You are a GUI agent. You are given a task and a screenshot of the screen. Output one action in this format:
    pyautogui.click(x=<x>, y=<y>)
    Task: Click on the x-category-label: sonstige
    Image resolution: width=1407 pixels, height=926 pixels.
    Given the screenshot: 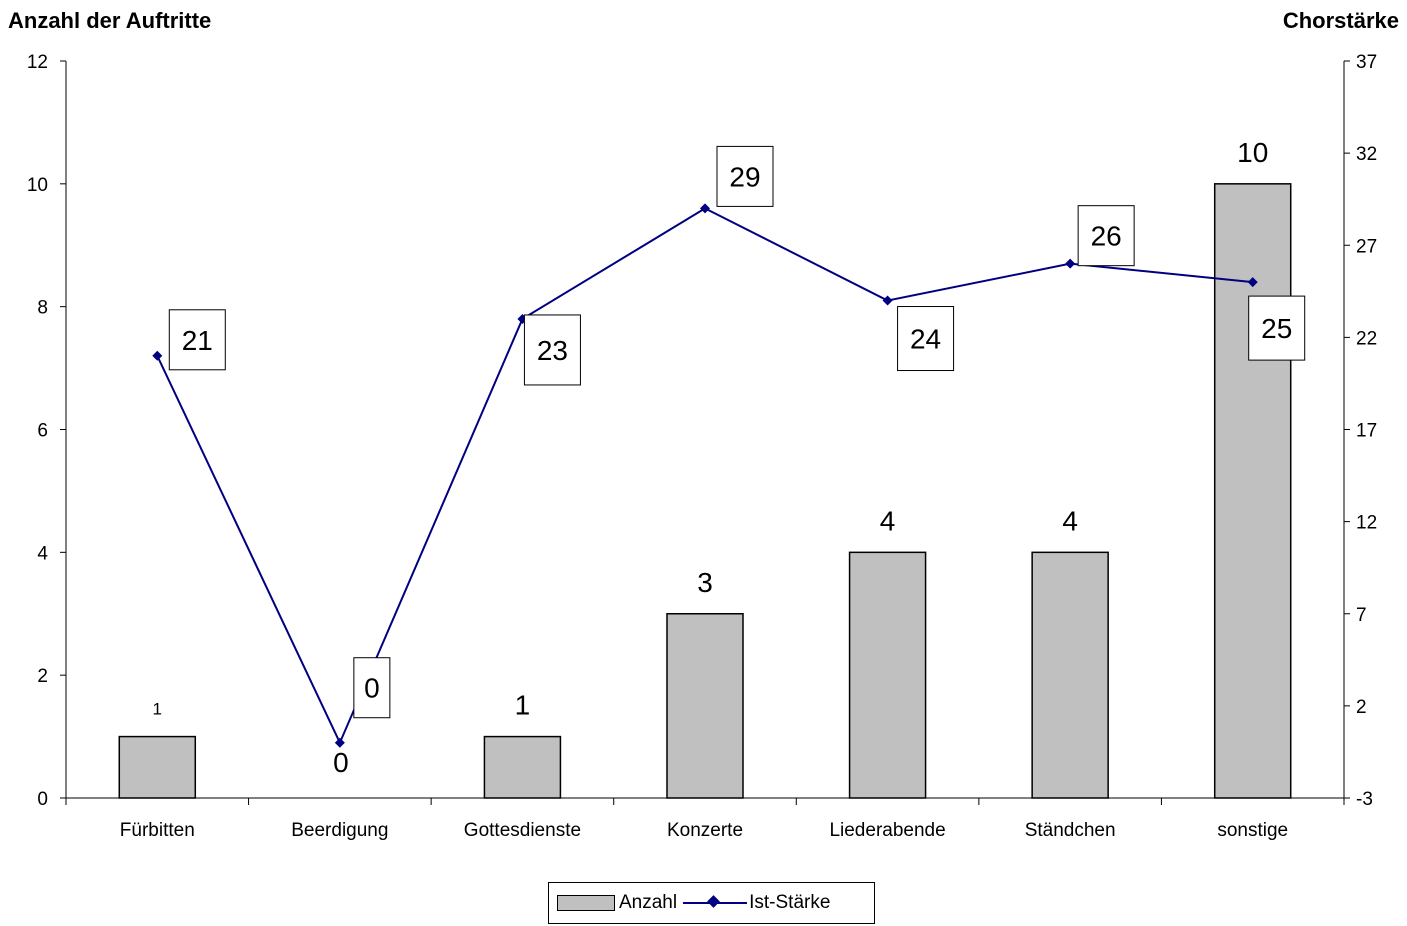 What is the action you would take?
    pyautogui.click(x=1252, y=830)
    